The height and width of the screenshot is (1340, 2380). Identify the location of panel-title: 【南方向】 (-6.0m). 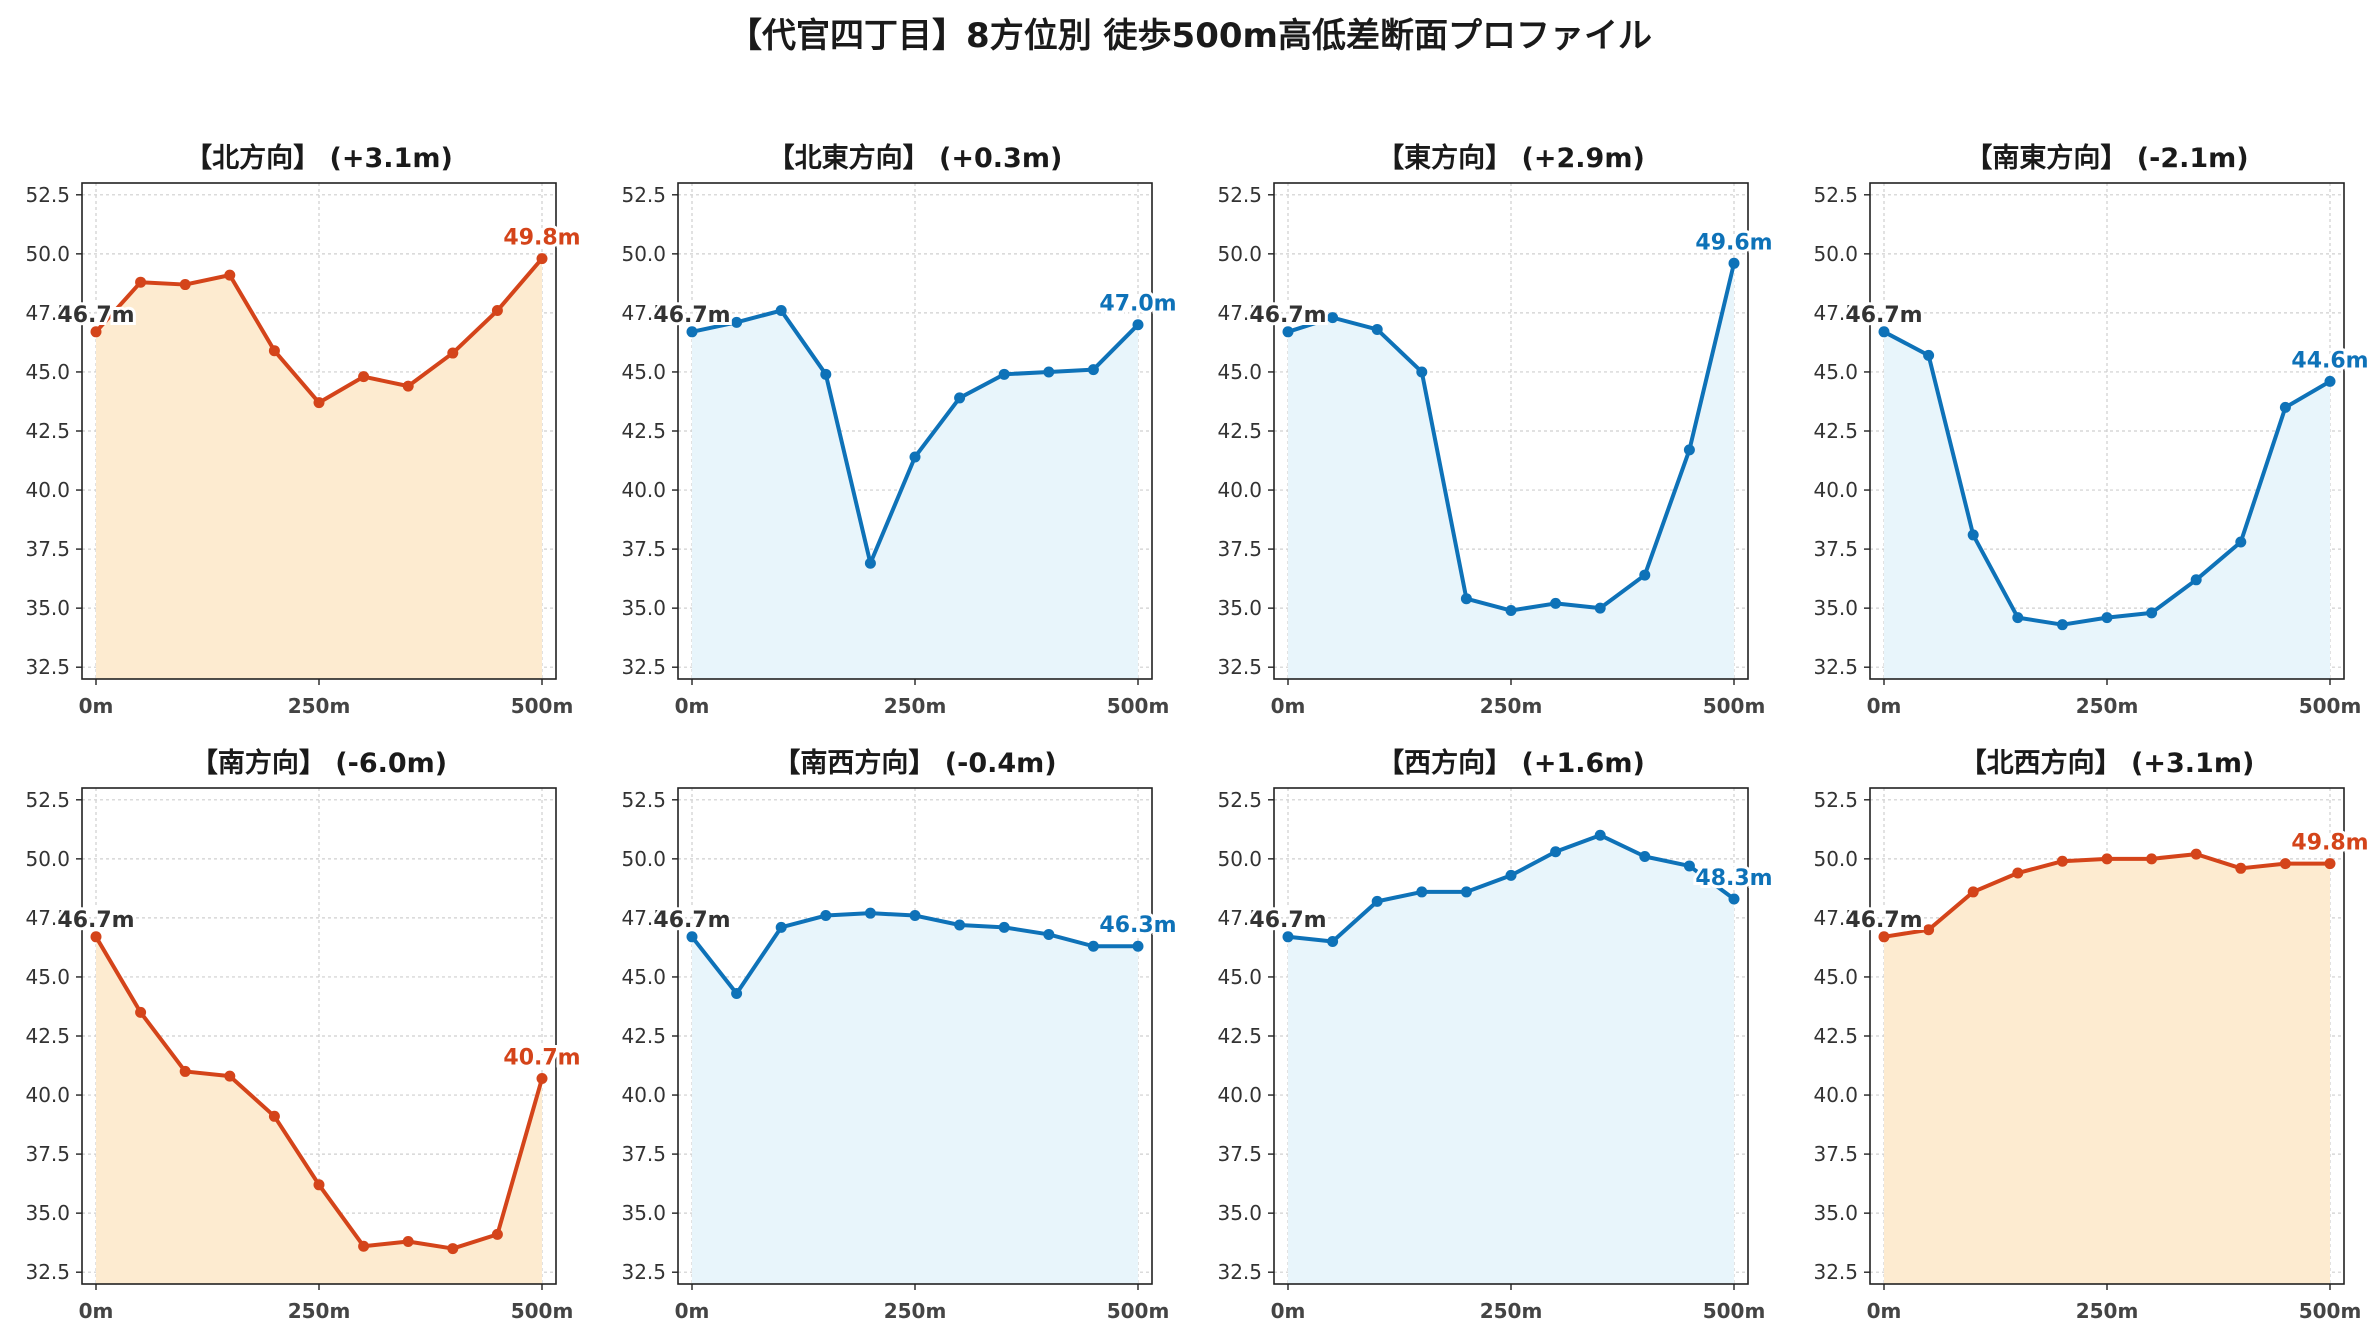
(319, 763).